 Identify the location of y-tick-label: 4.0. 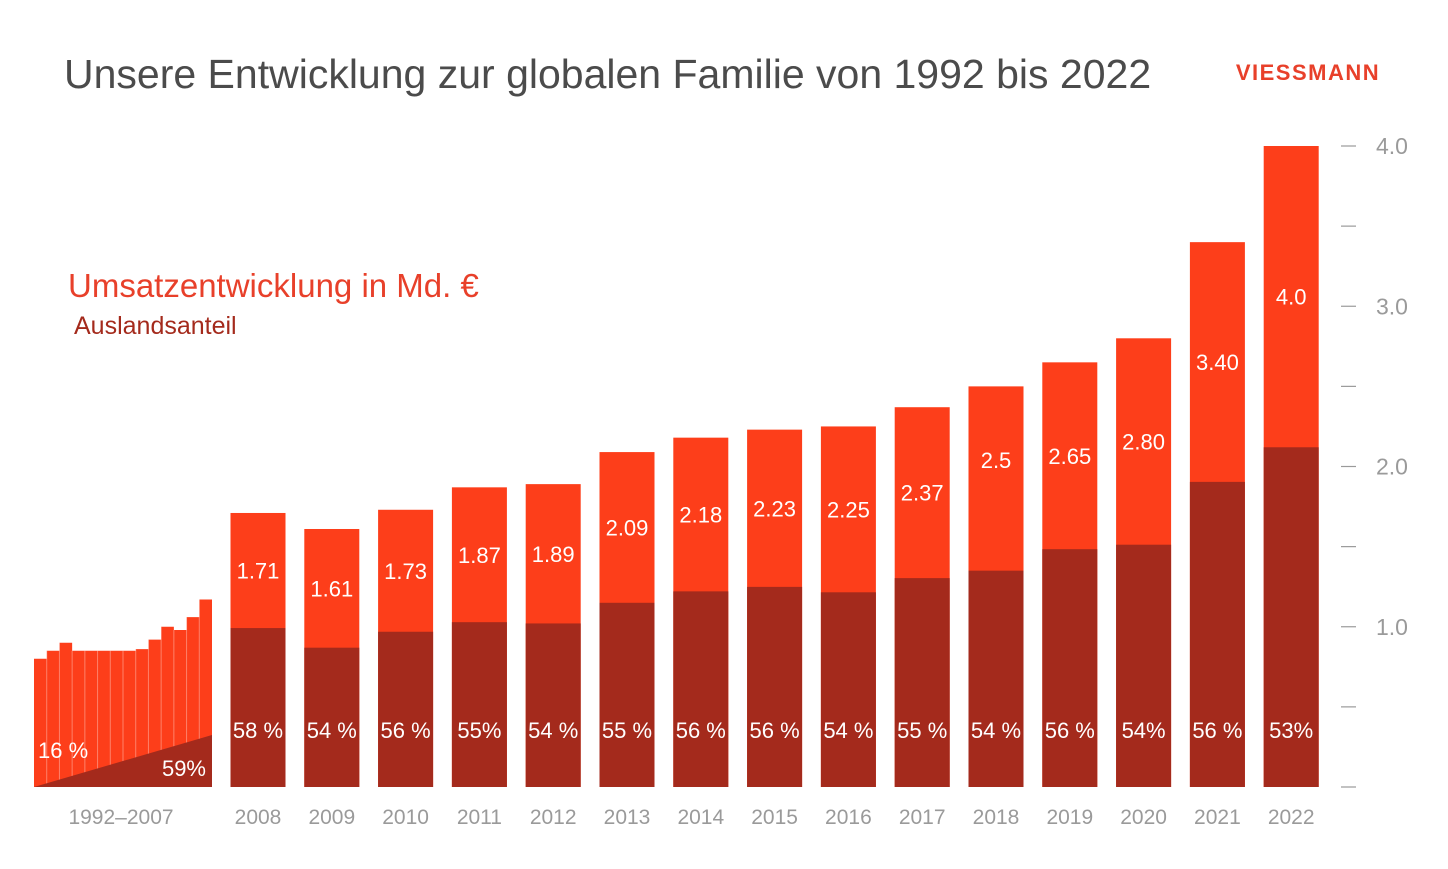
(1392, 146).